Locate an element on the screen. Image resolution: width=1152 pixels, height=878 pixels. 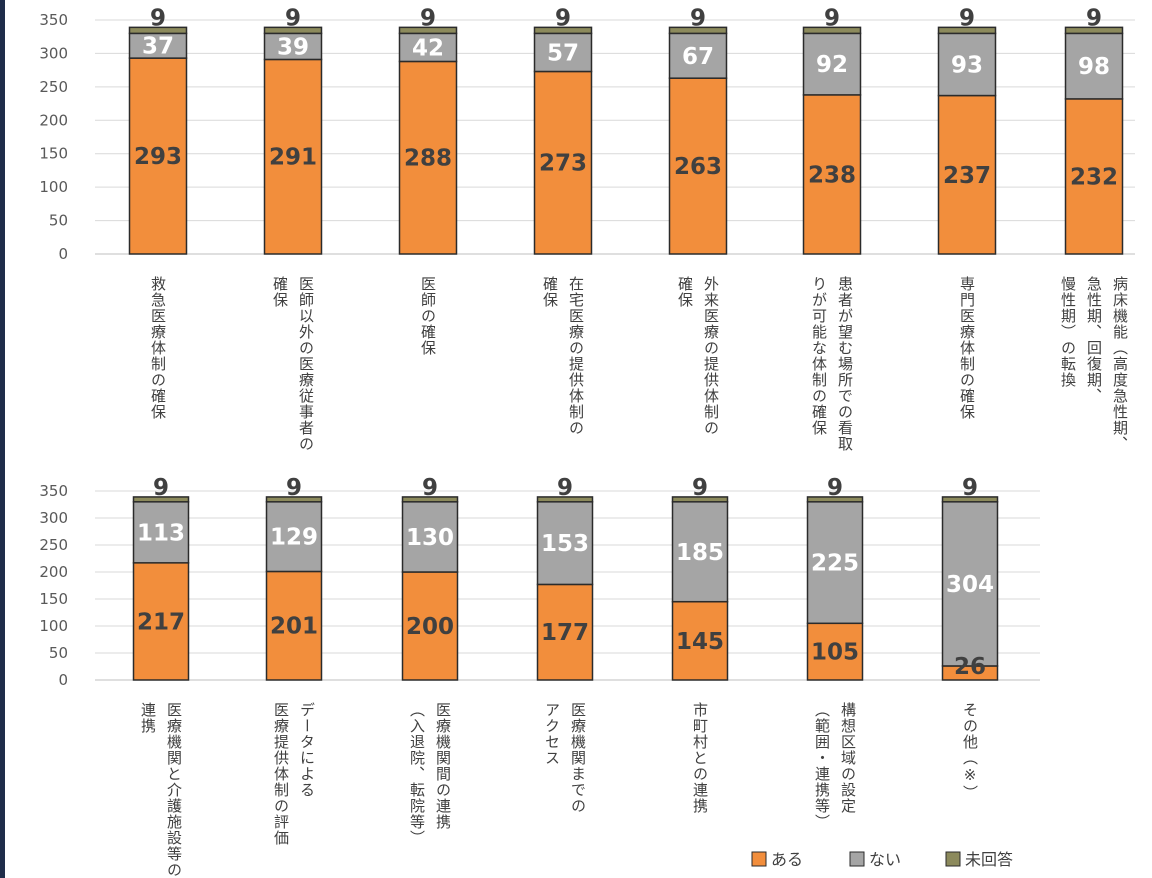
category-label: 医療機関間の連携 is located at coordinates (443, 766).